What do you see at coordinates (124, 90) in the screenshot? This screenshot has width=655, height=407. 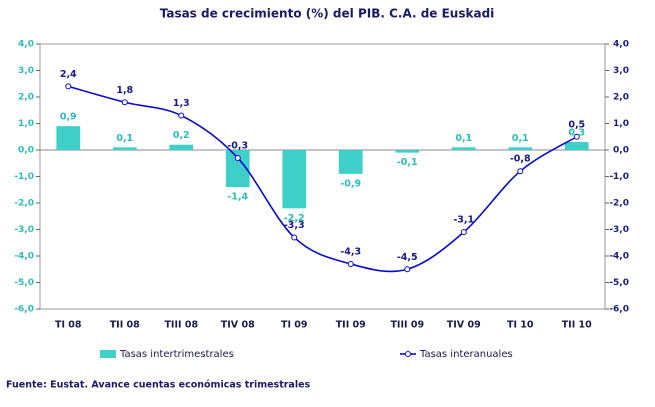 I see `line-value-label: 1,8` at bounding box center [124, 90].